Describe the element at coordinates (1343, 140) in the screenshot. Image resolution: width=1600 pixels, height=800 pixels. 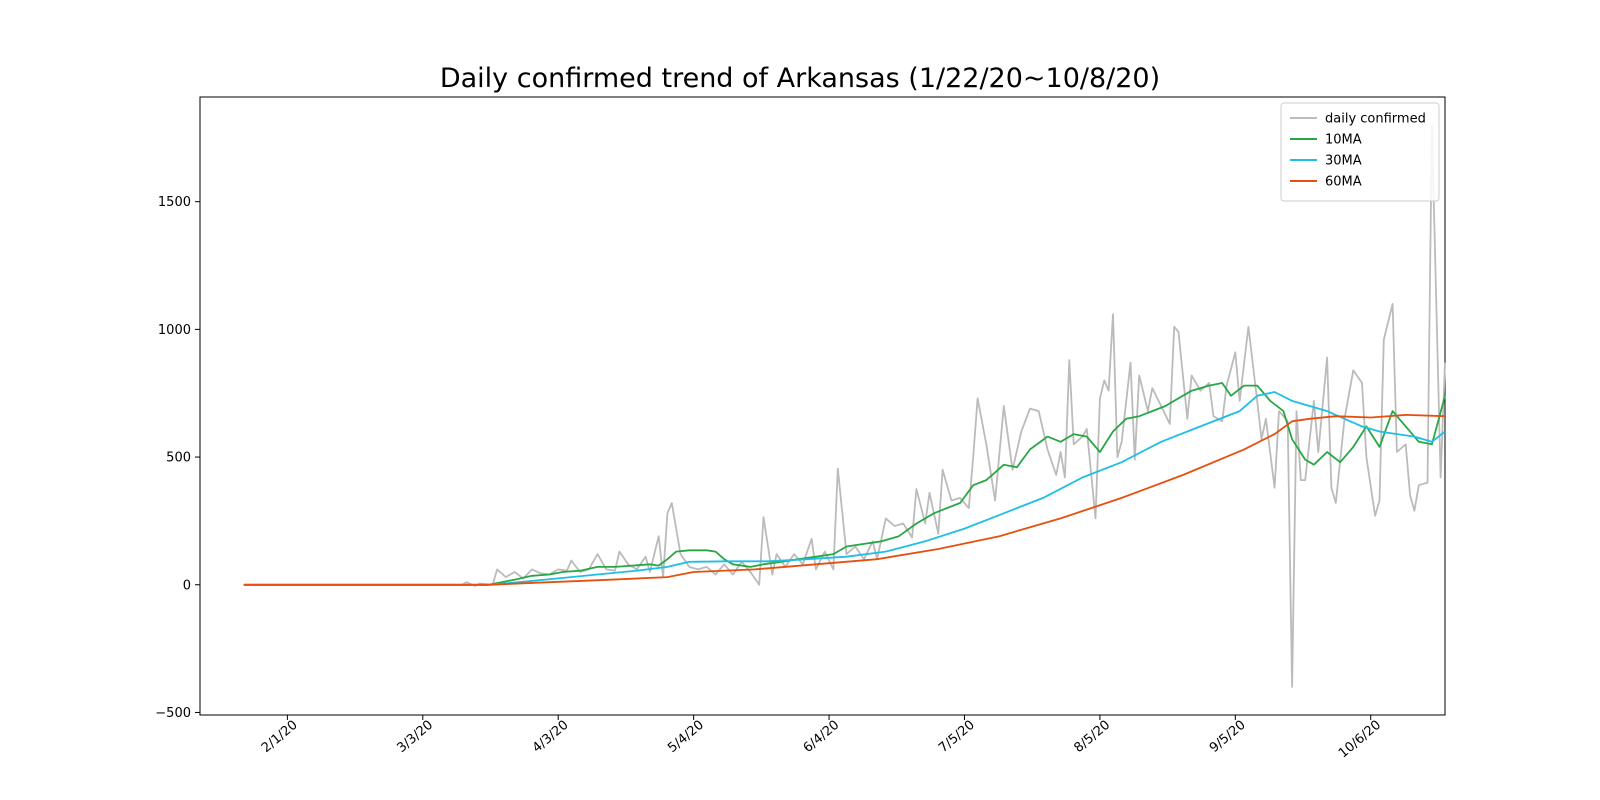
I see `legend-label-10ma: 10MA` at that location.